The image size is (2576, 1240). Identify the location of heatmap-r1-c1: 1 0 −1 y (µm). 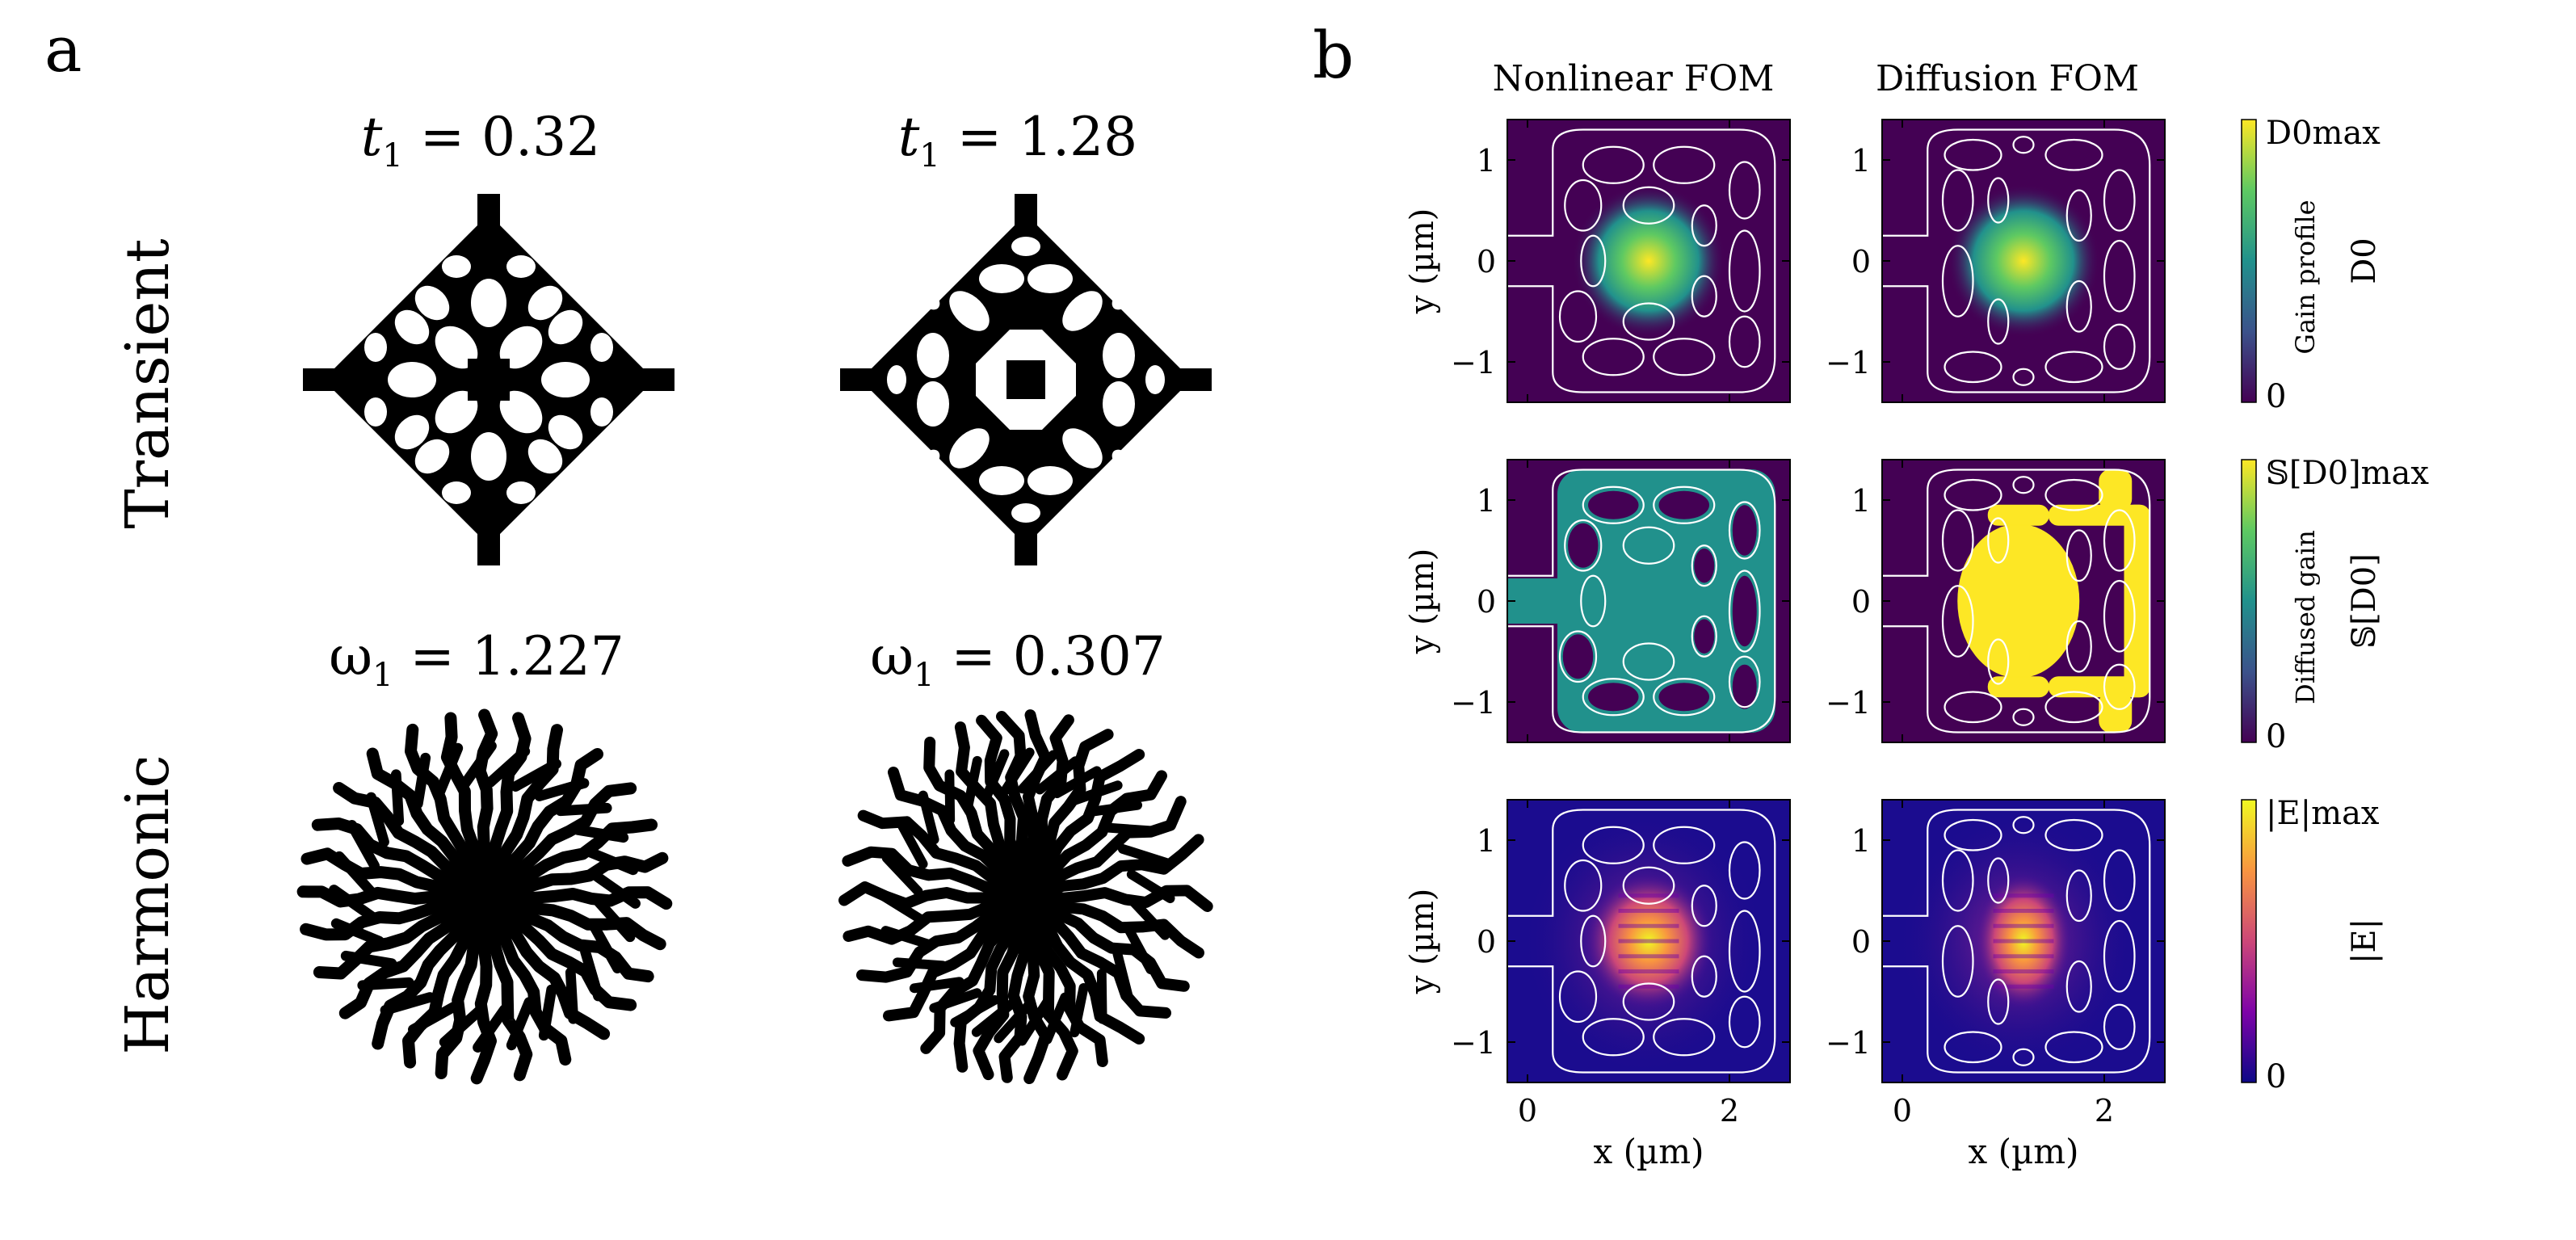
(1598, 261).